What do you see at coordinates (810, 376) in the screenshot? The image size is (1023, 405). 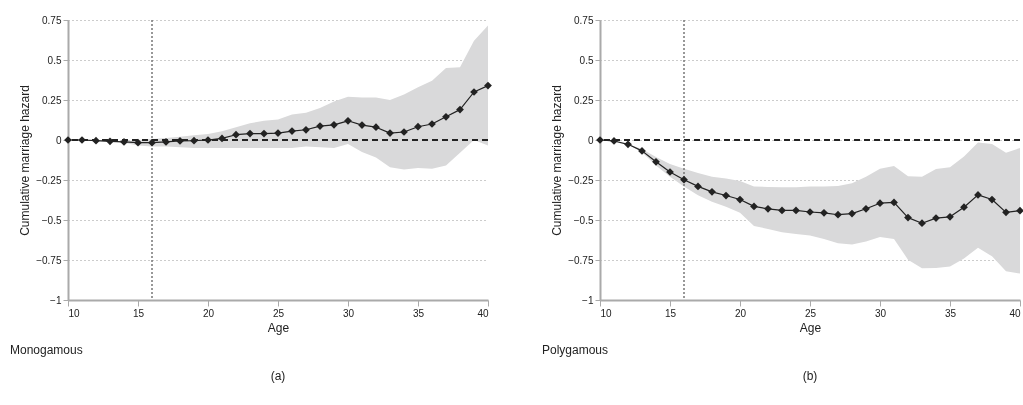 I see `text: (b)` at bounding box center [810, 376].